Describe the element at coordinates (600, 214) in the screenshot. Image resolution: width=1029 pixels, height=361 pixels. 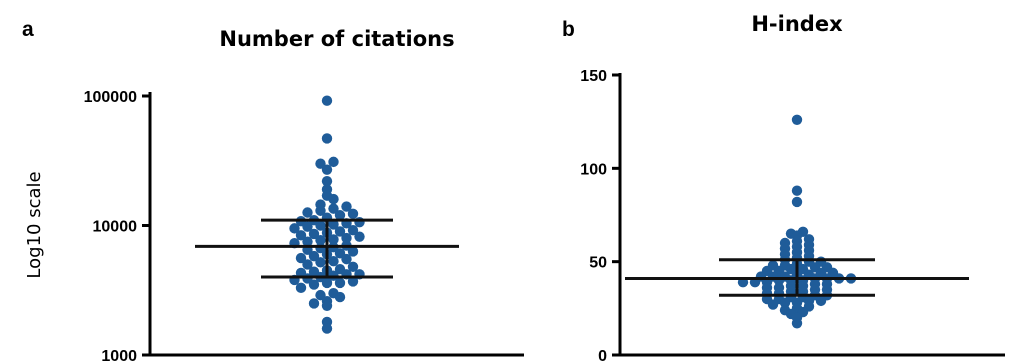
I see `panel-b-ticks: 0 50 100 150` at that location.